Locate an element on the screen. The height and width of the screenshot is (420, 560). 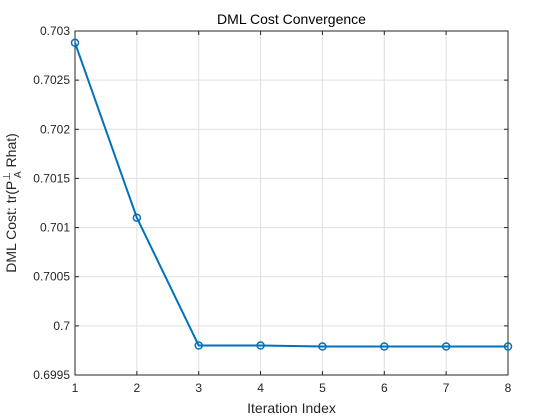
y-axis-label-main: DML Cost: tr(P is located at coordinates (11, 227).